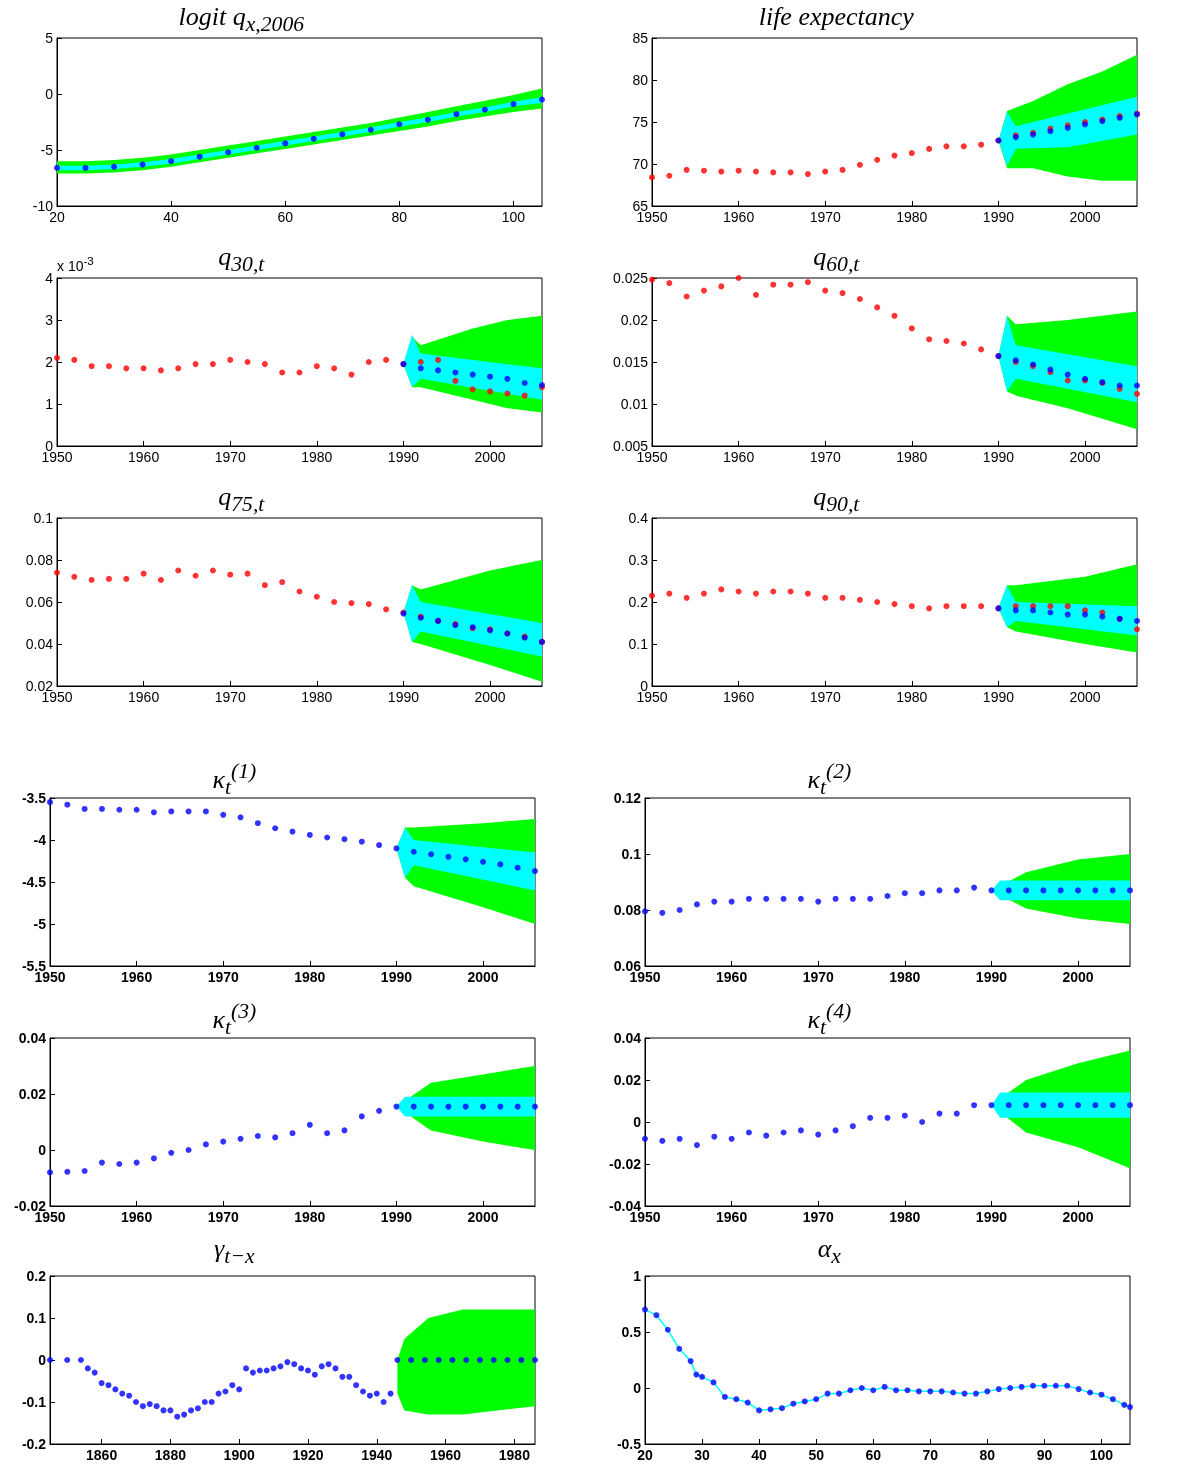 The height and width of the screenshot is (1468, 1190). Describe the element at coordinates (637, 1276) in the screenshot. I see `y-tick-label: 1` at that location.